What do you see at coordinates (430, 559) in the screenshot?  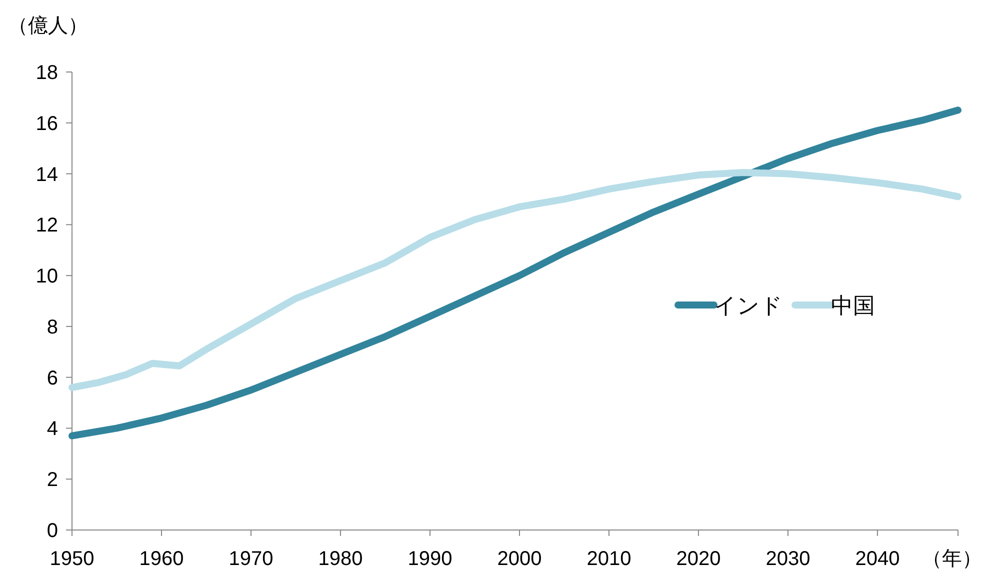 I see `x-tick-label: 1990` at bounding box center [430, 559].